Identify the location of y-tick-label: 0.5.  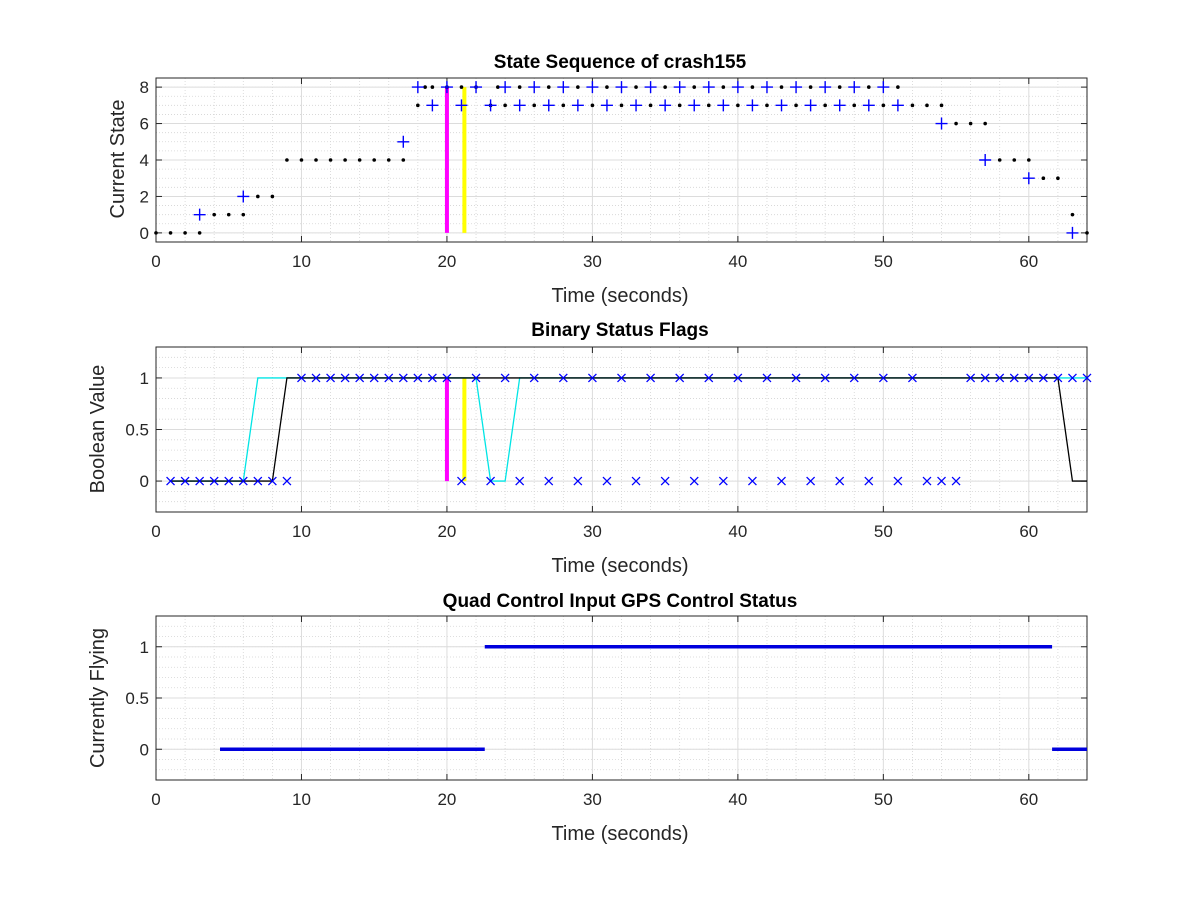
(137, 430).